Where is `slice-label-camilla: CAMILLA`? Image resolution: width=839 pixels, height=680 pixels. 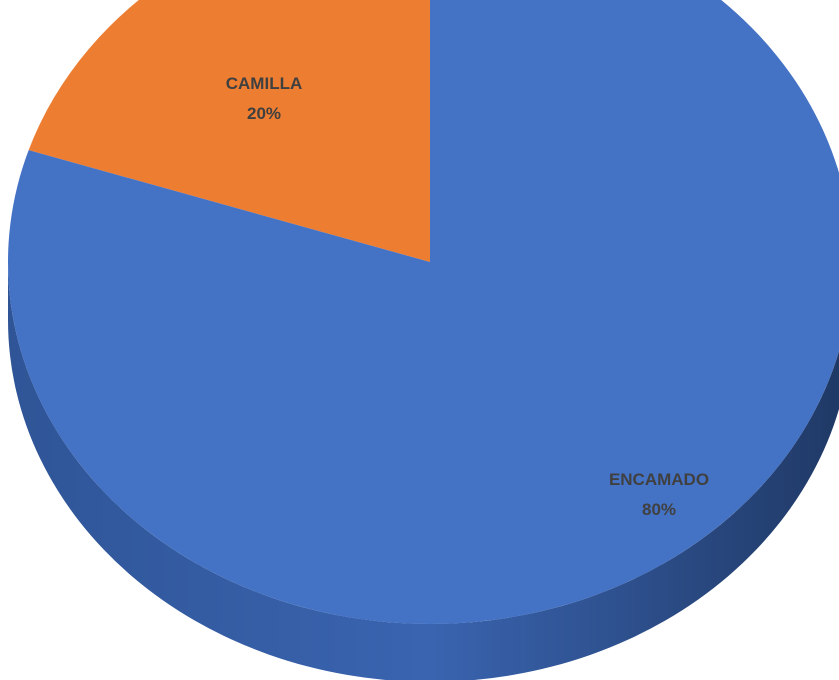 slice-label-camilla: CAMILLA is located at coordinates (264, 83).